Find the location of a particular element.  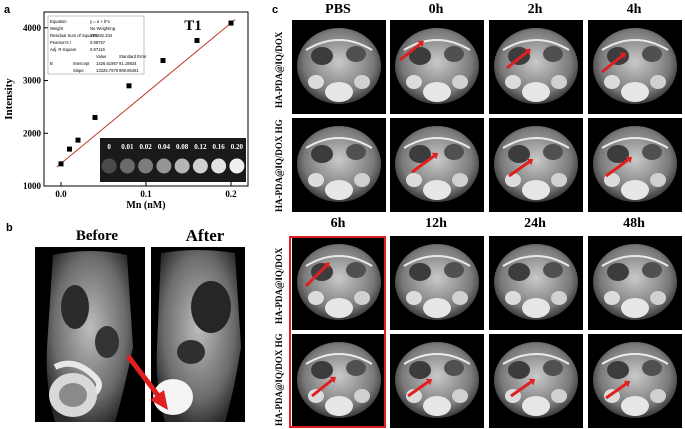

fit-table-key: Weight is located at coordinates (57, 28).